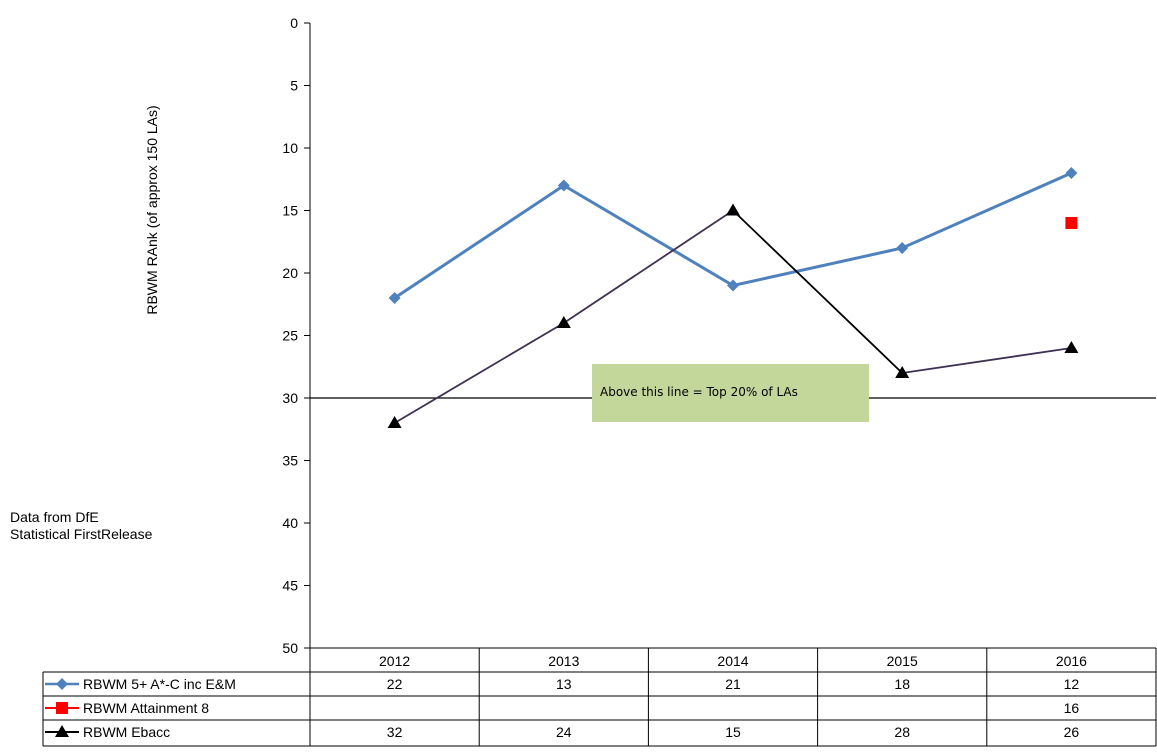 This screenshot has height=754, width=1157. I want to click on reference-line-group: Above this line = Top 20% of LAs, so click(733, 393).